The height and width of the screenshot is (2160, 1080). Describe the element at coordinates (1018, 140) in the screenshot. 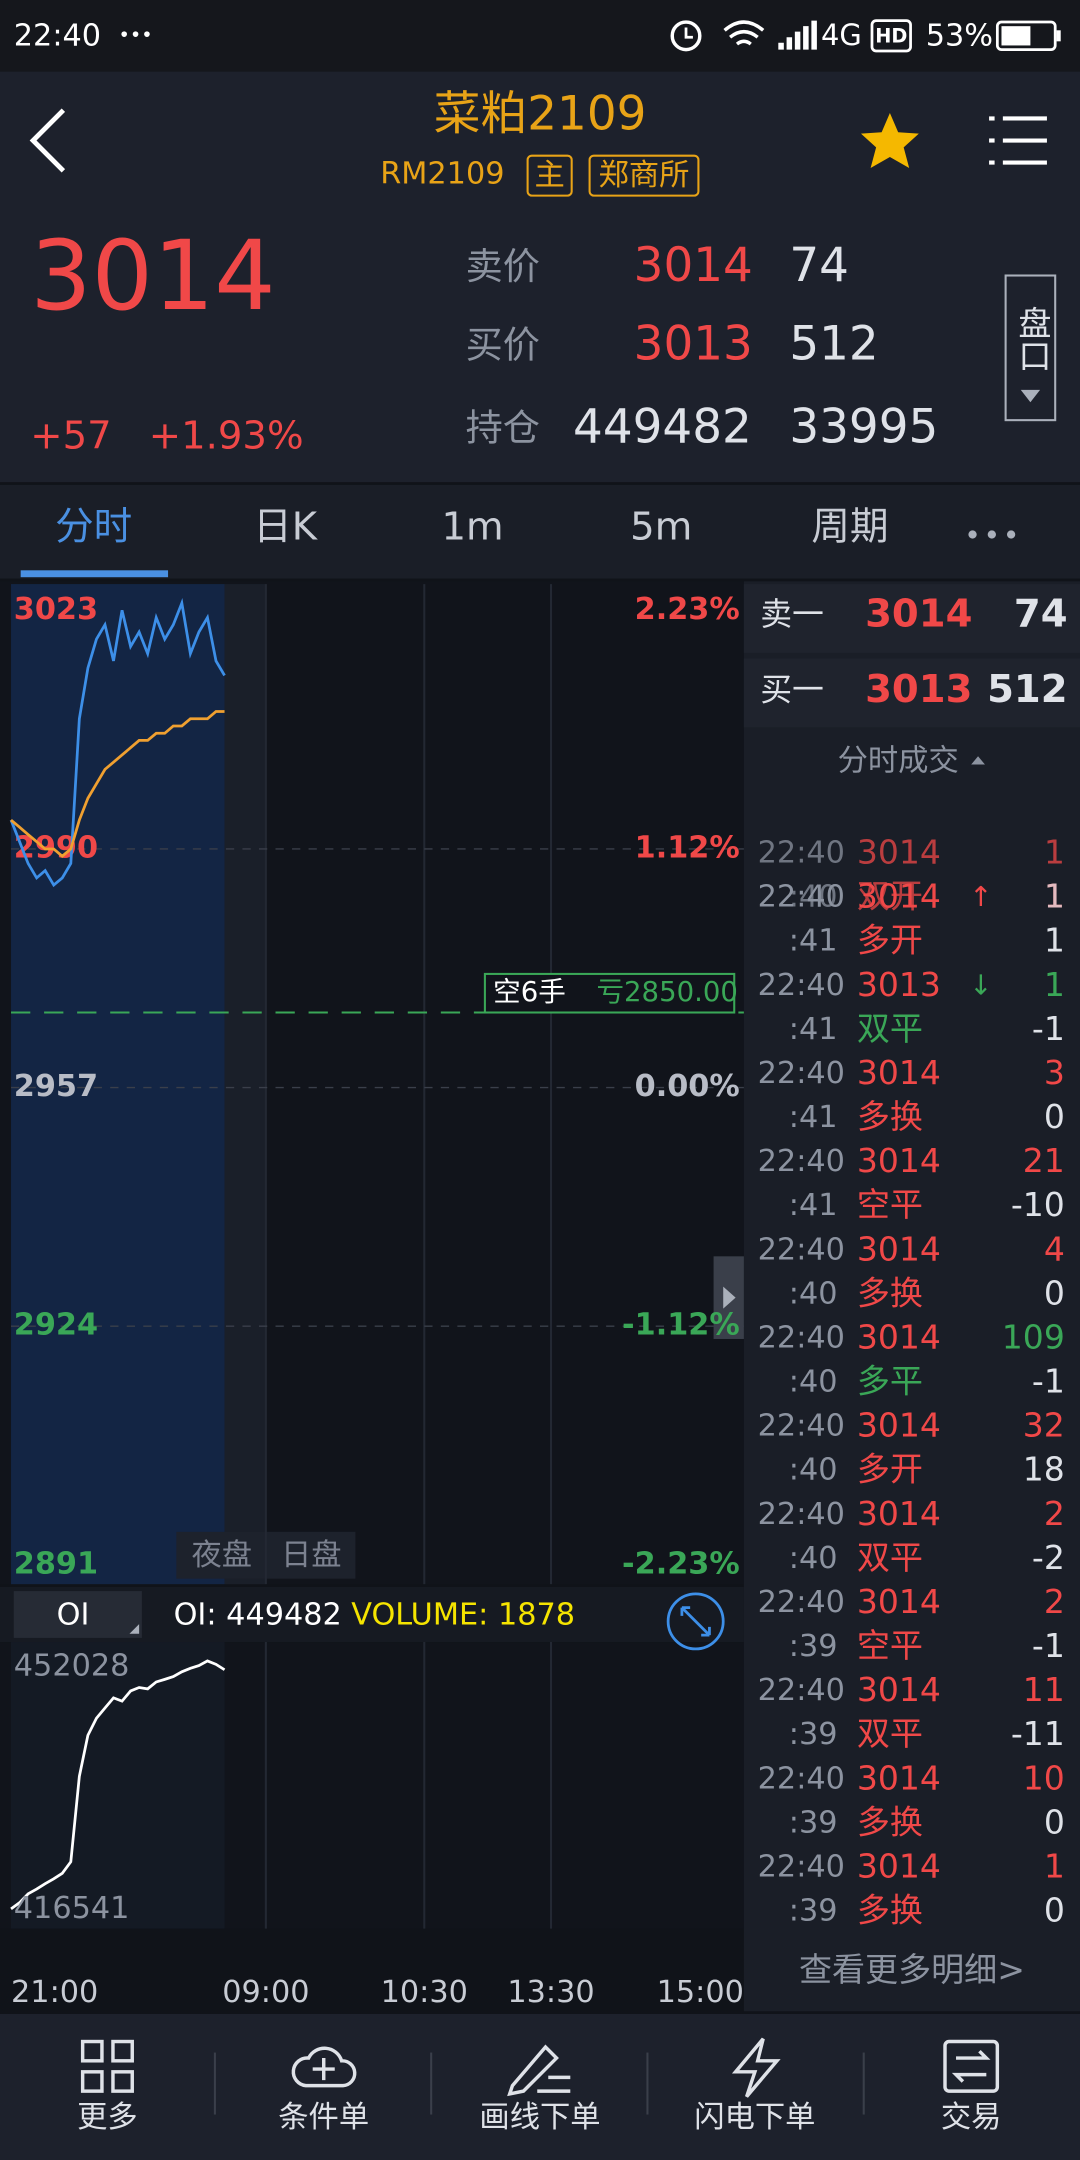

I see `menu-button` at that location.